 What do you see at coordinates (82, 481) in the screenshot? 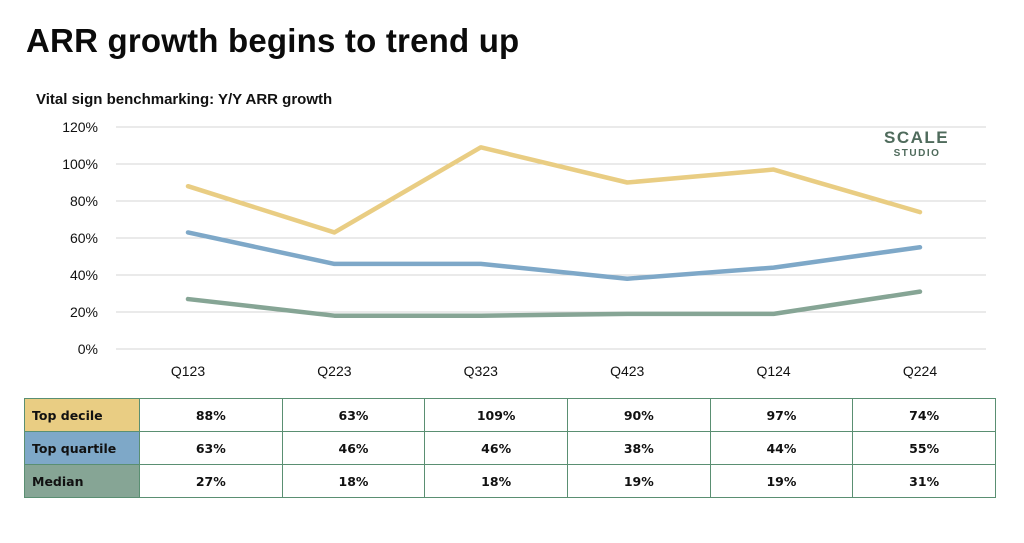
I see `series-label: Median` at bounding box center [82, 481].